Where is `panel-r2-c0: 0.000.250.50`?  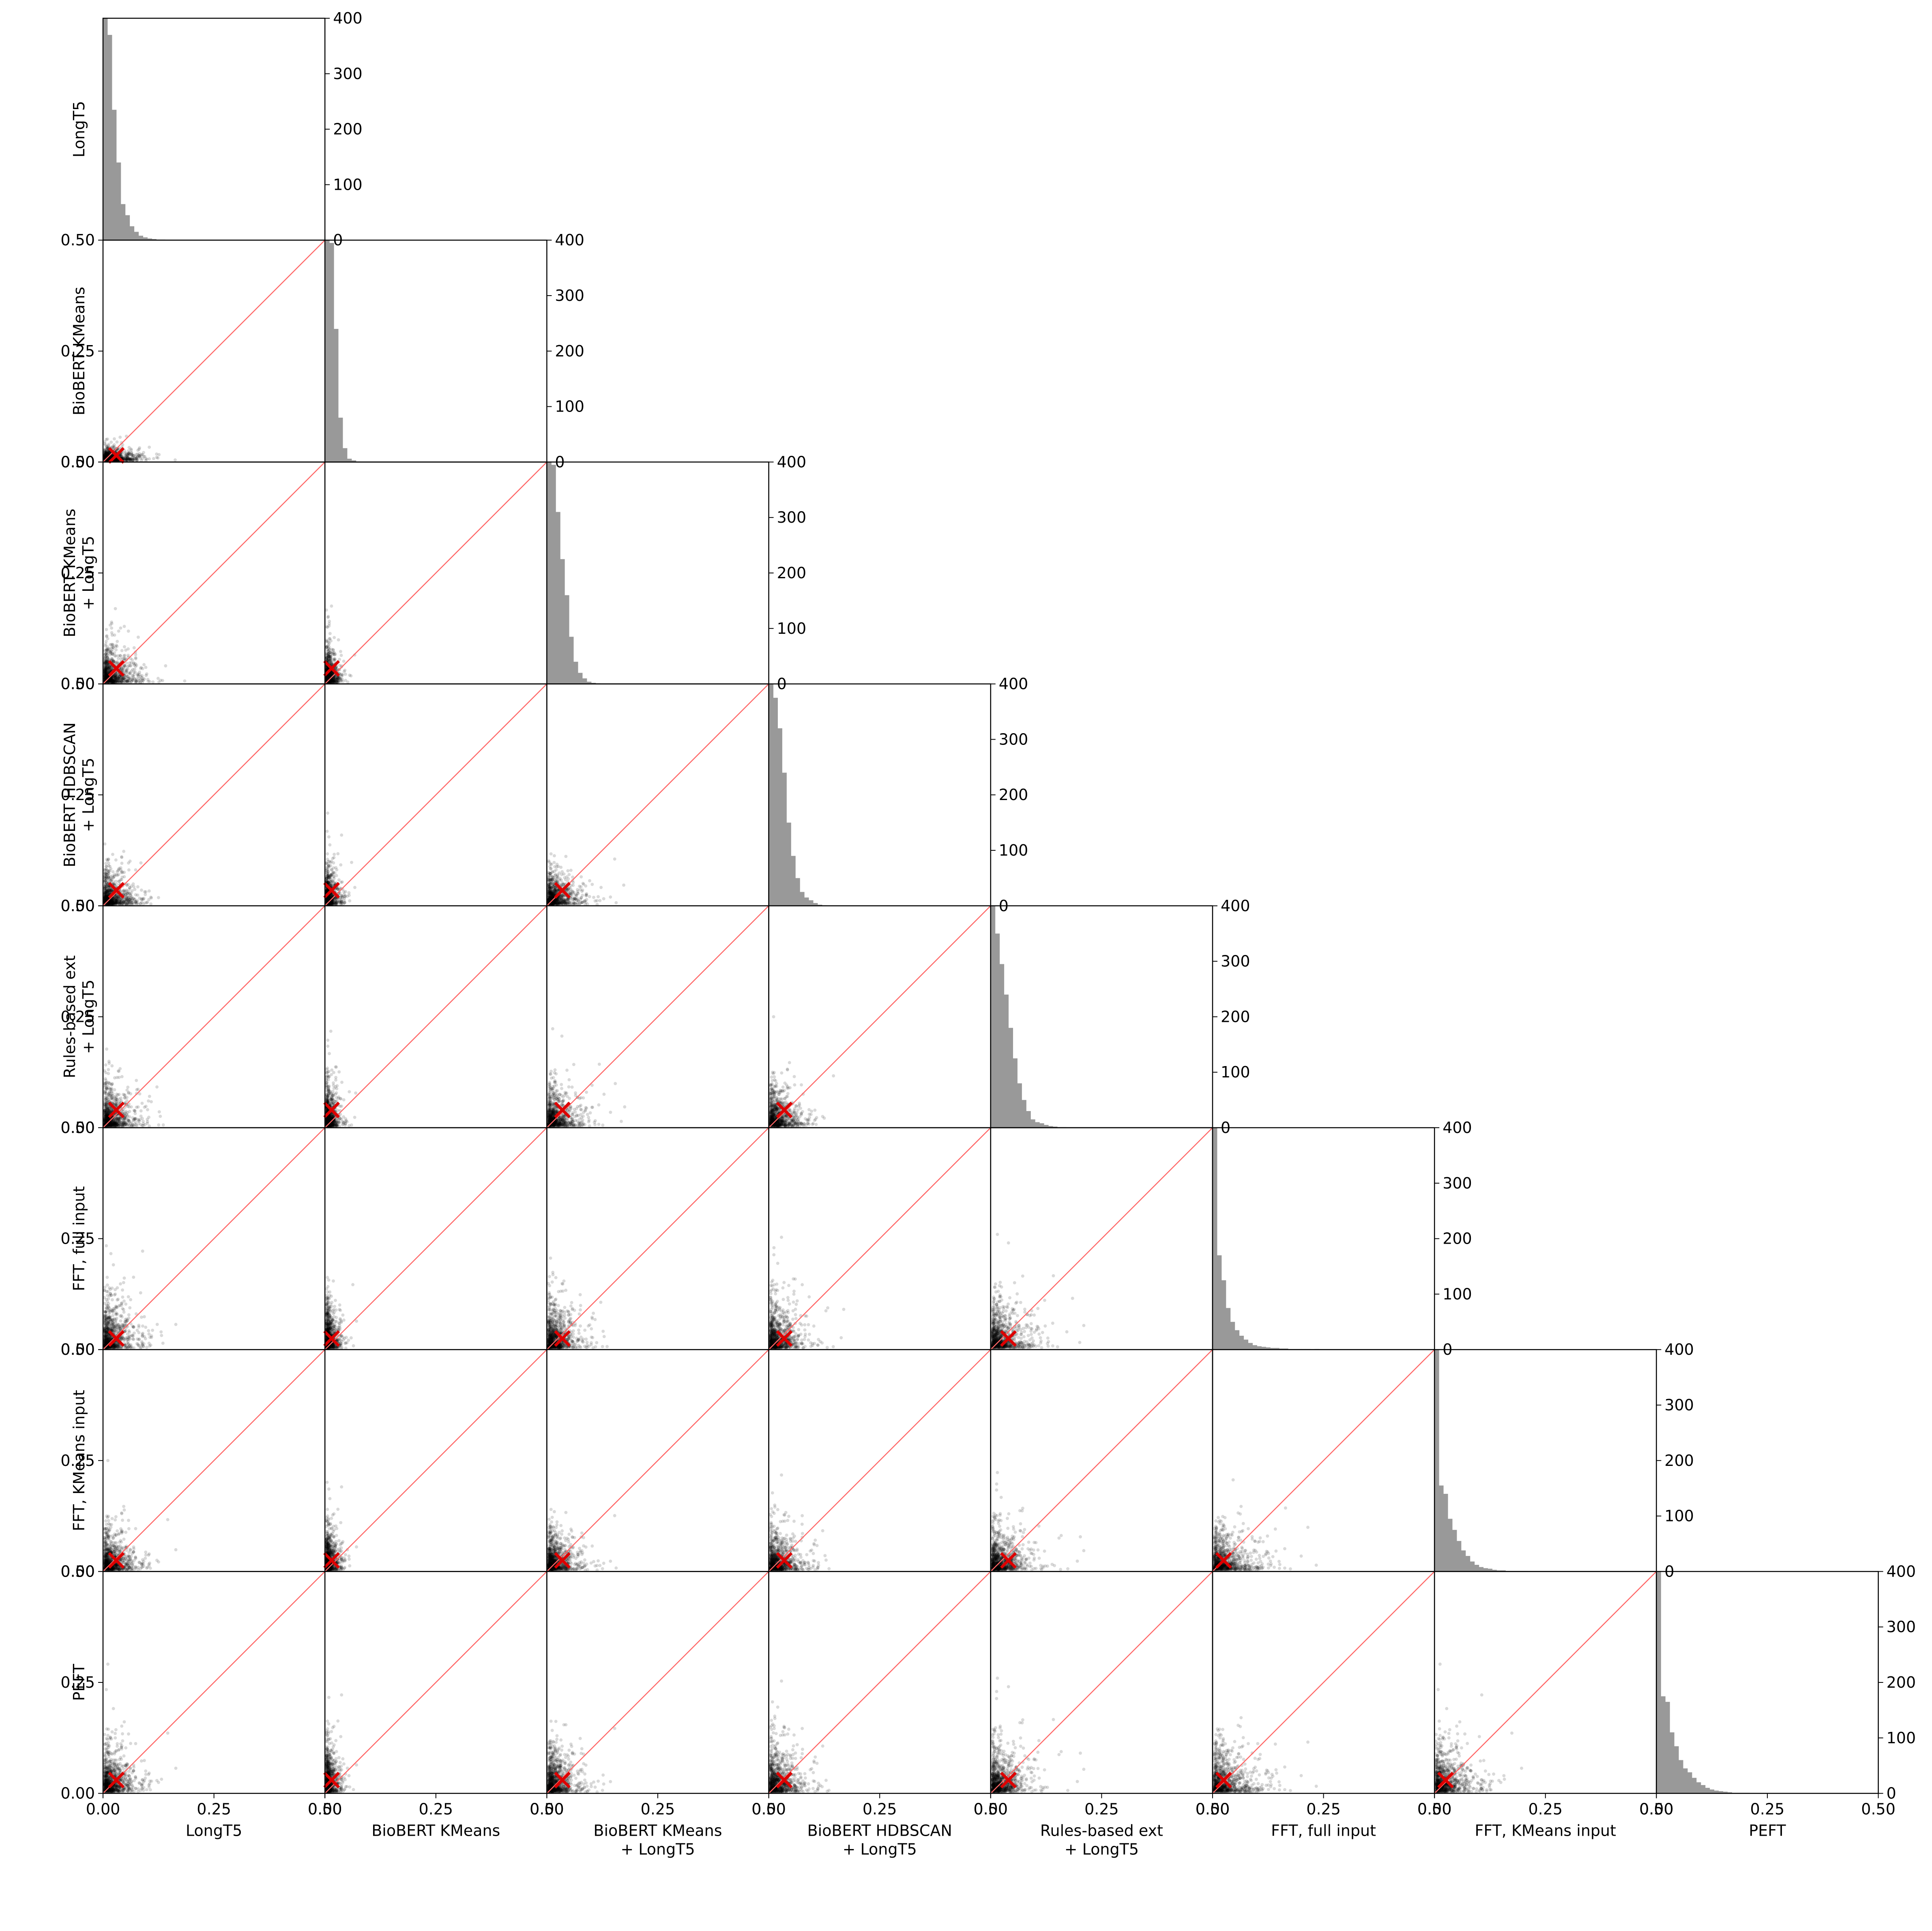 panel-r2-c0: 0.000.250.50 is located at coordinates (193, 573).